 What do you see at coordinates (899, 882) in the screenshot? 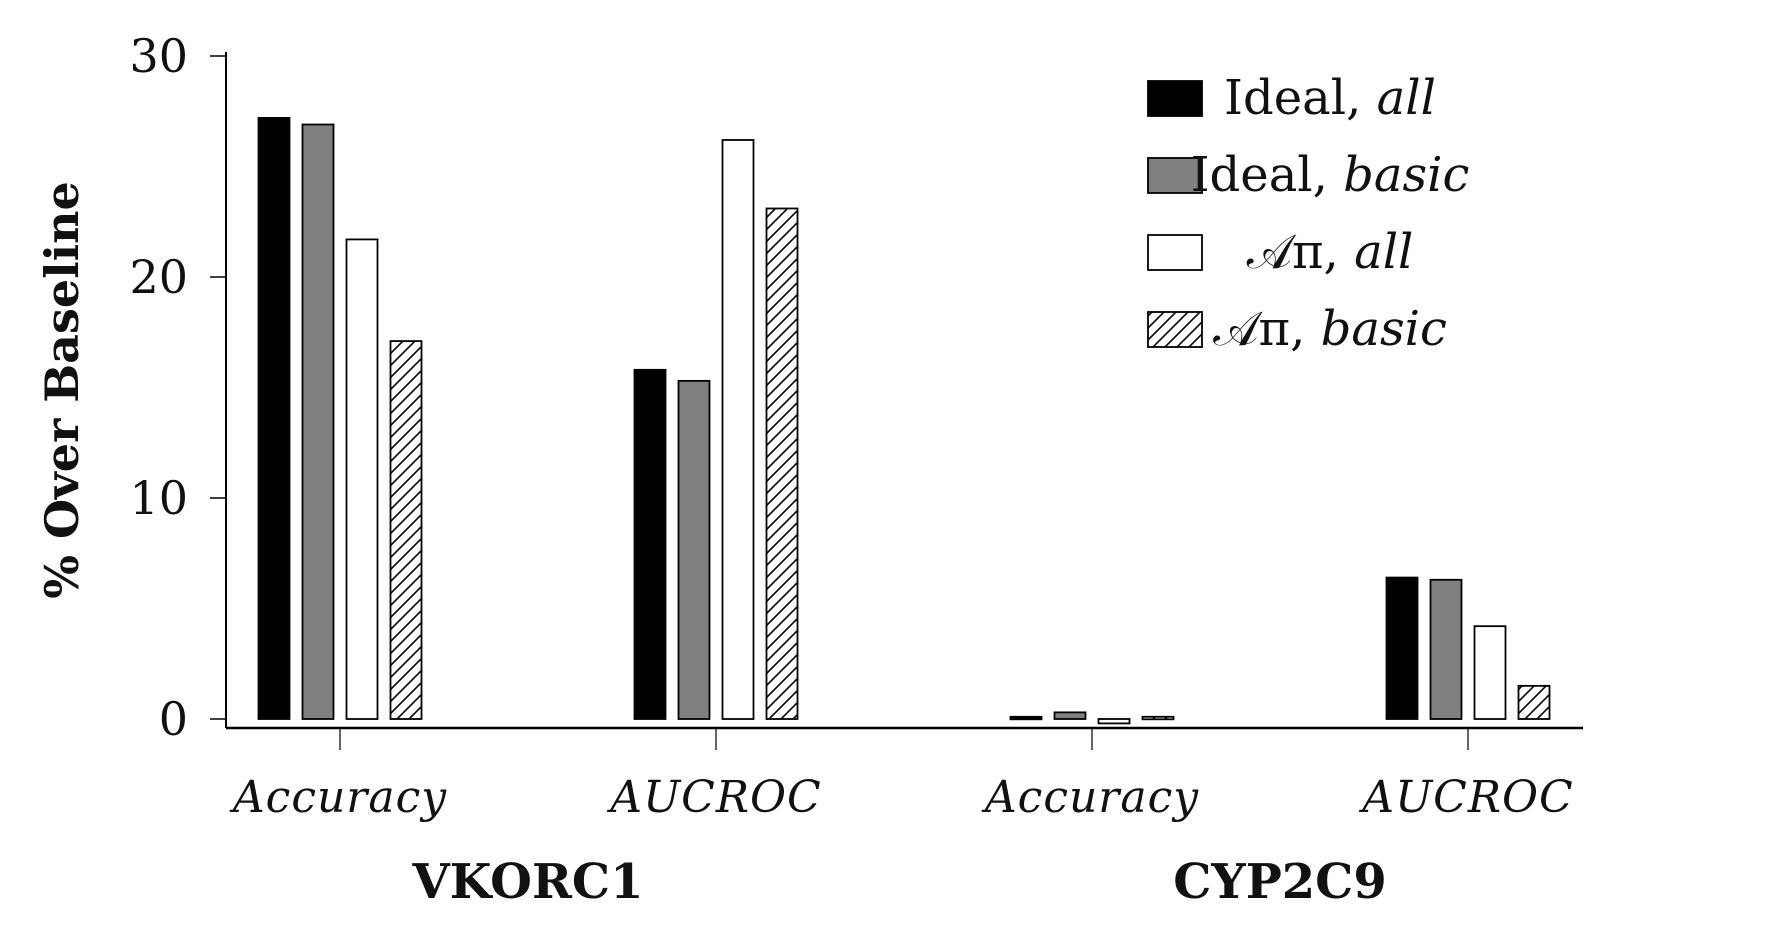
I see `group-labels: VKORC1 CYP2C9` at bounding box center [899, 882].